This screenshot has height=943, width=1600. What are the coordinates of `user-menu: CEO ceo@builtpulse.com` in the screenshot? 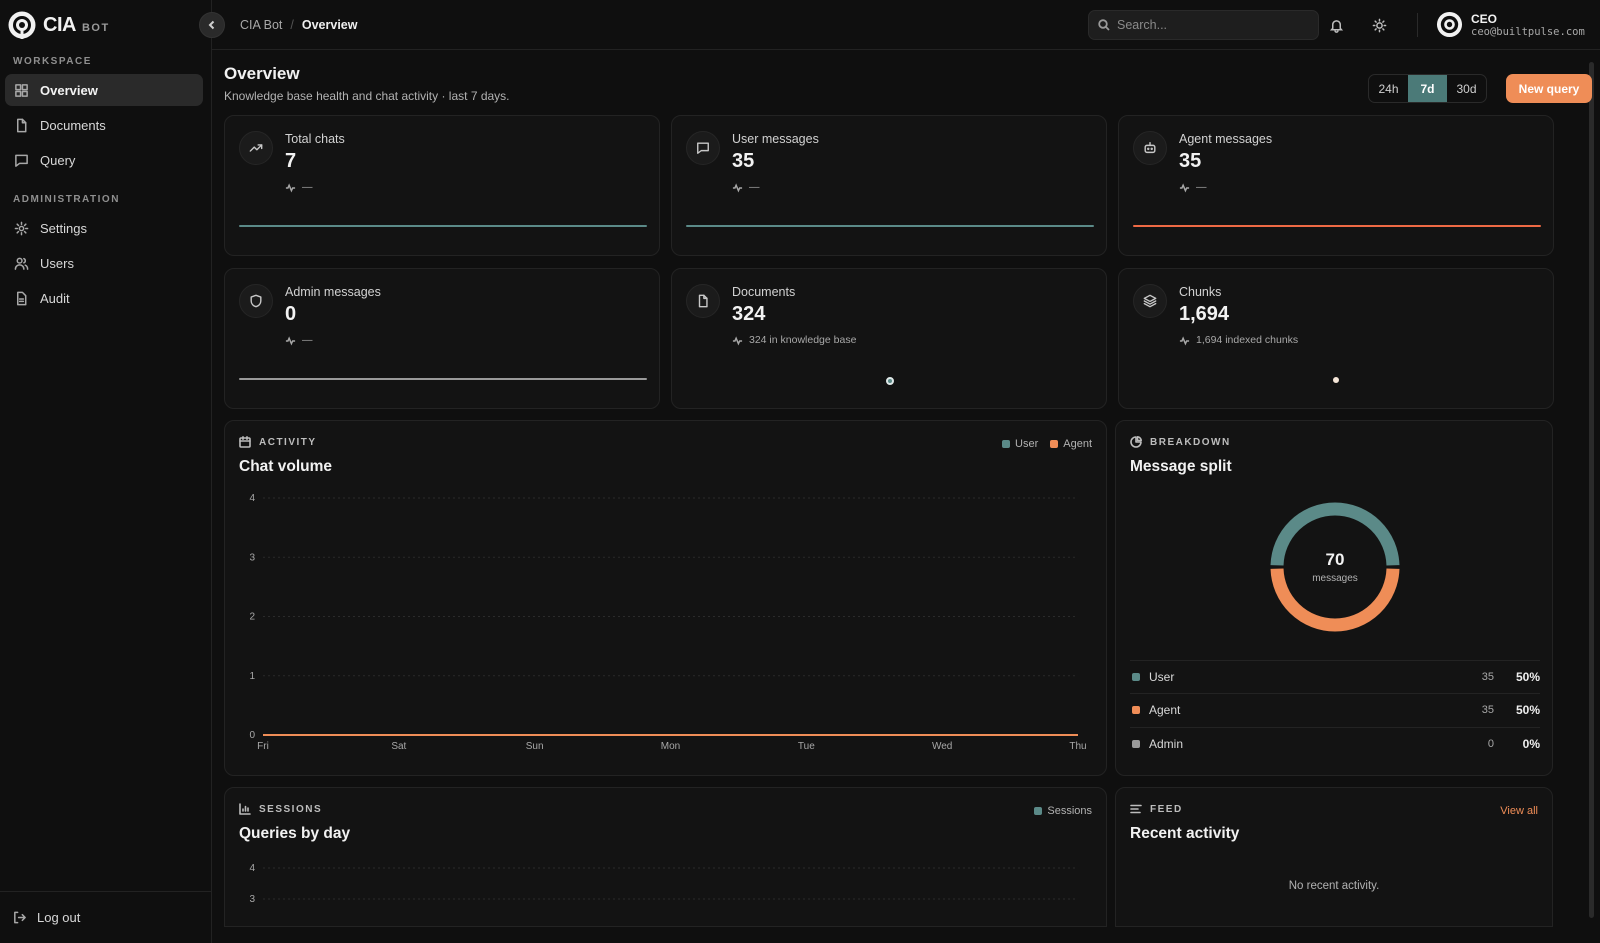 It's located at (1510, 24).